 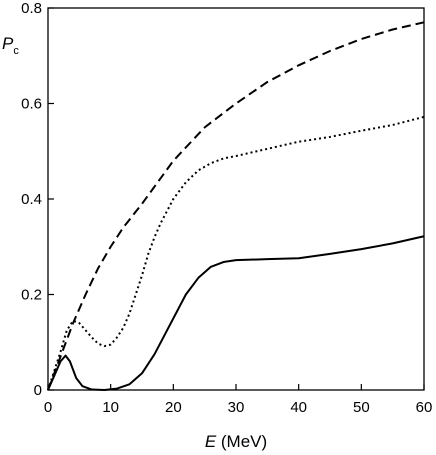 I want to click on x-axis-label-var: E, so click(x=211, y=441).